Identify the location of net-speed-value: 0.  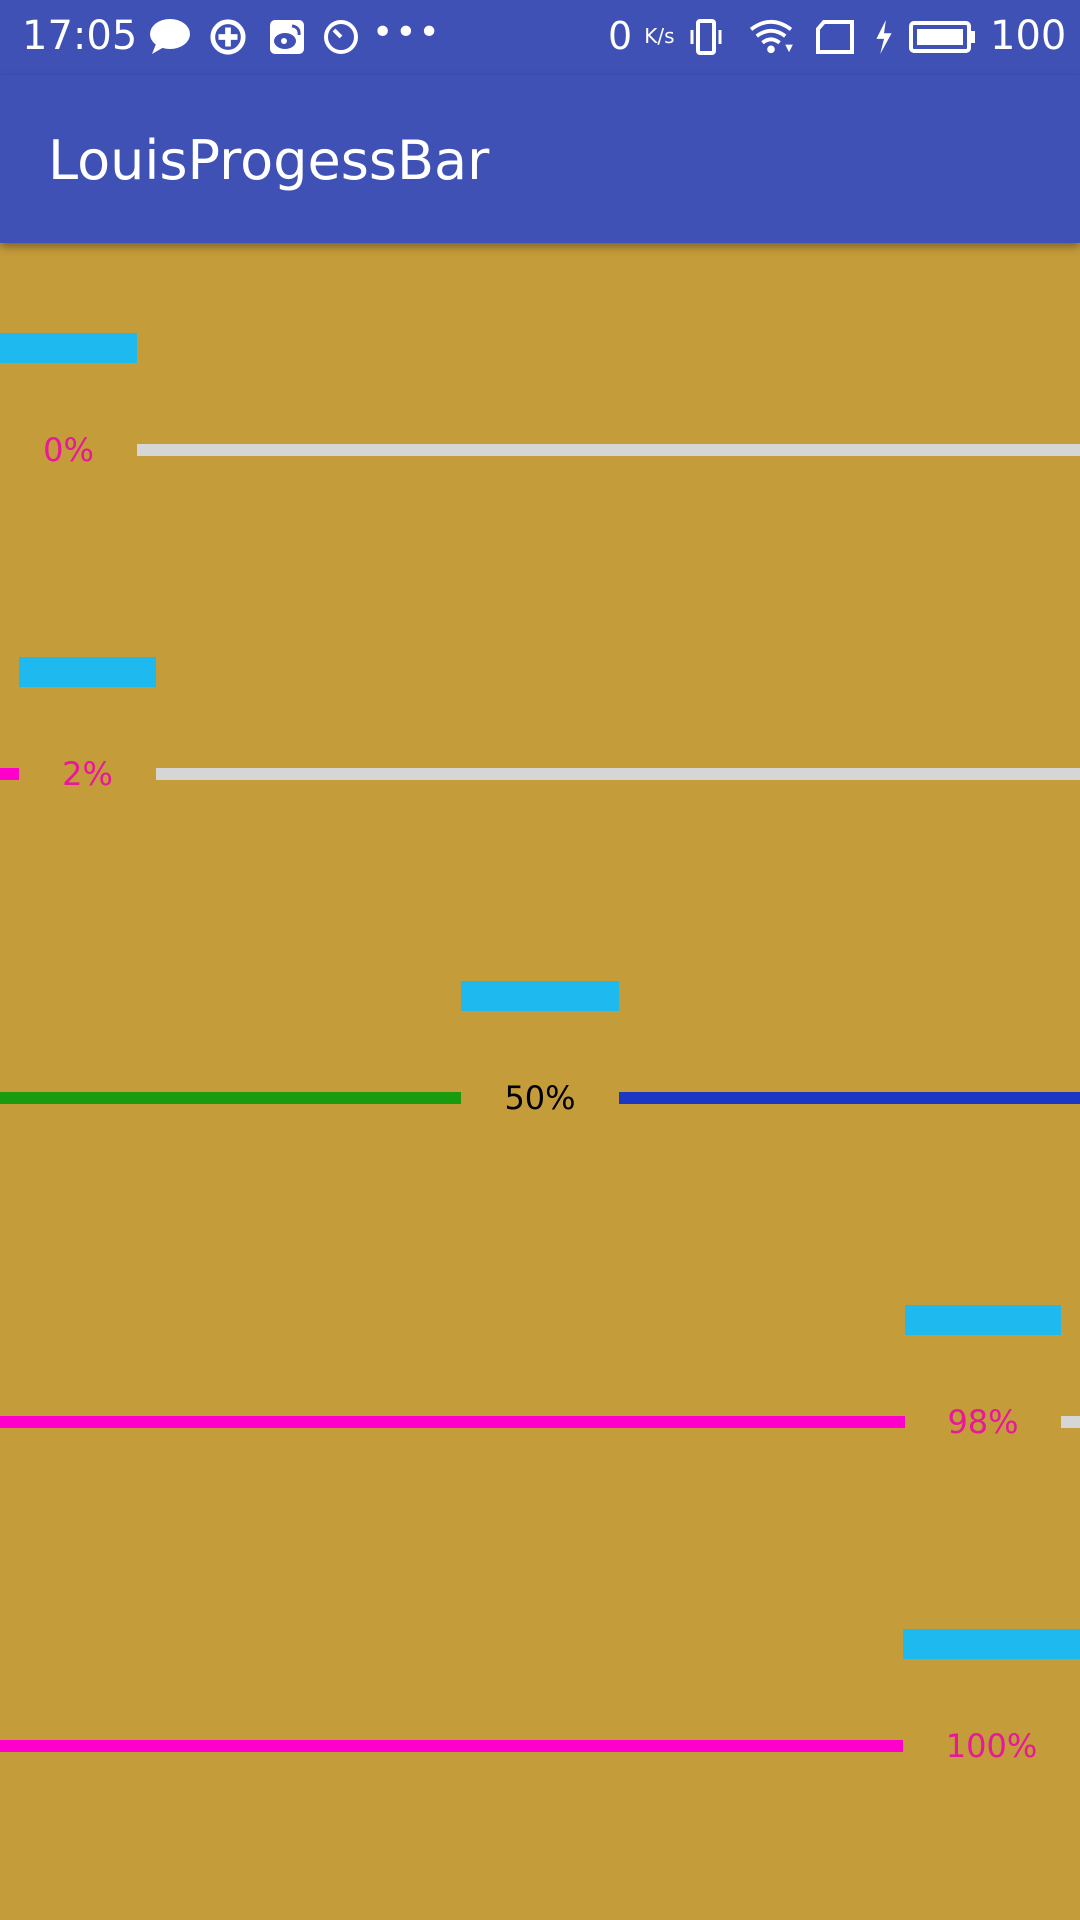
(620, 36).